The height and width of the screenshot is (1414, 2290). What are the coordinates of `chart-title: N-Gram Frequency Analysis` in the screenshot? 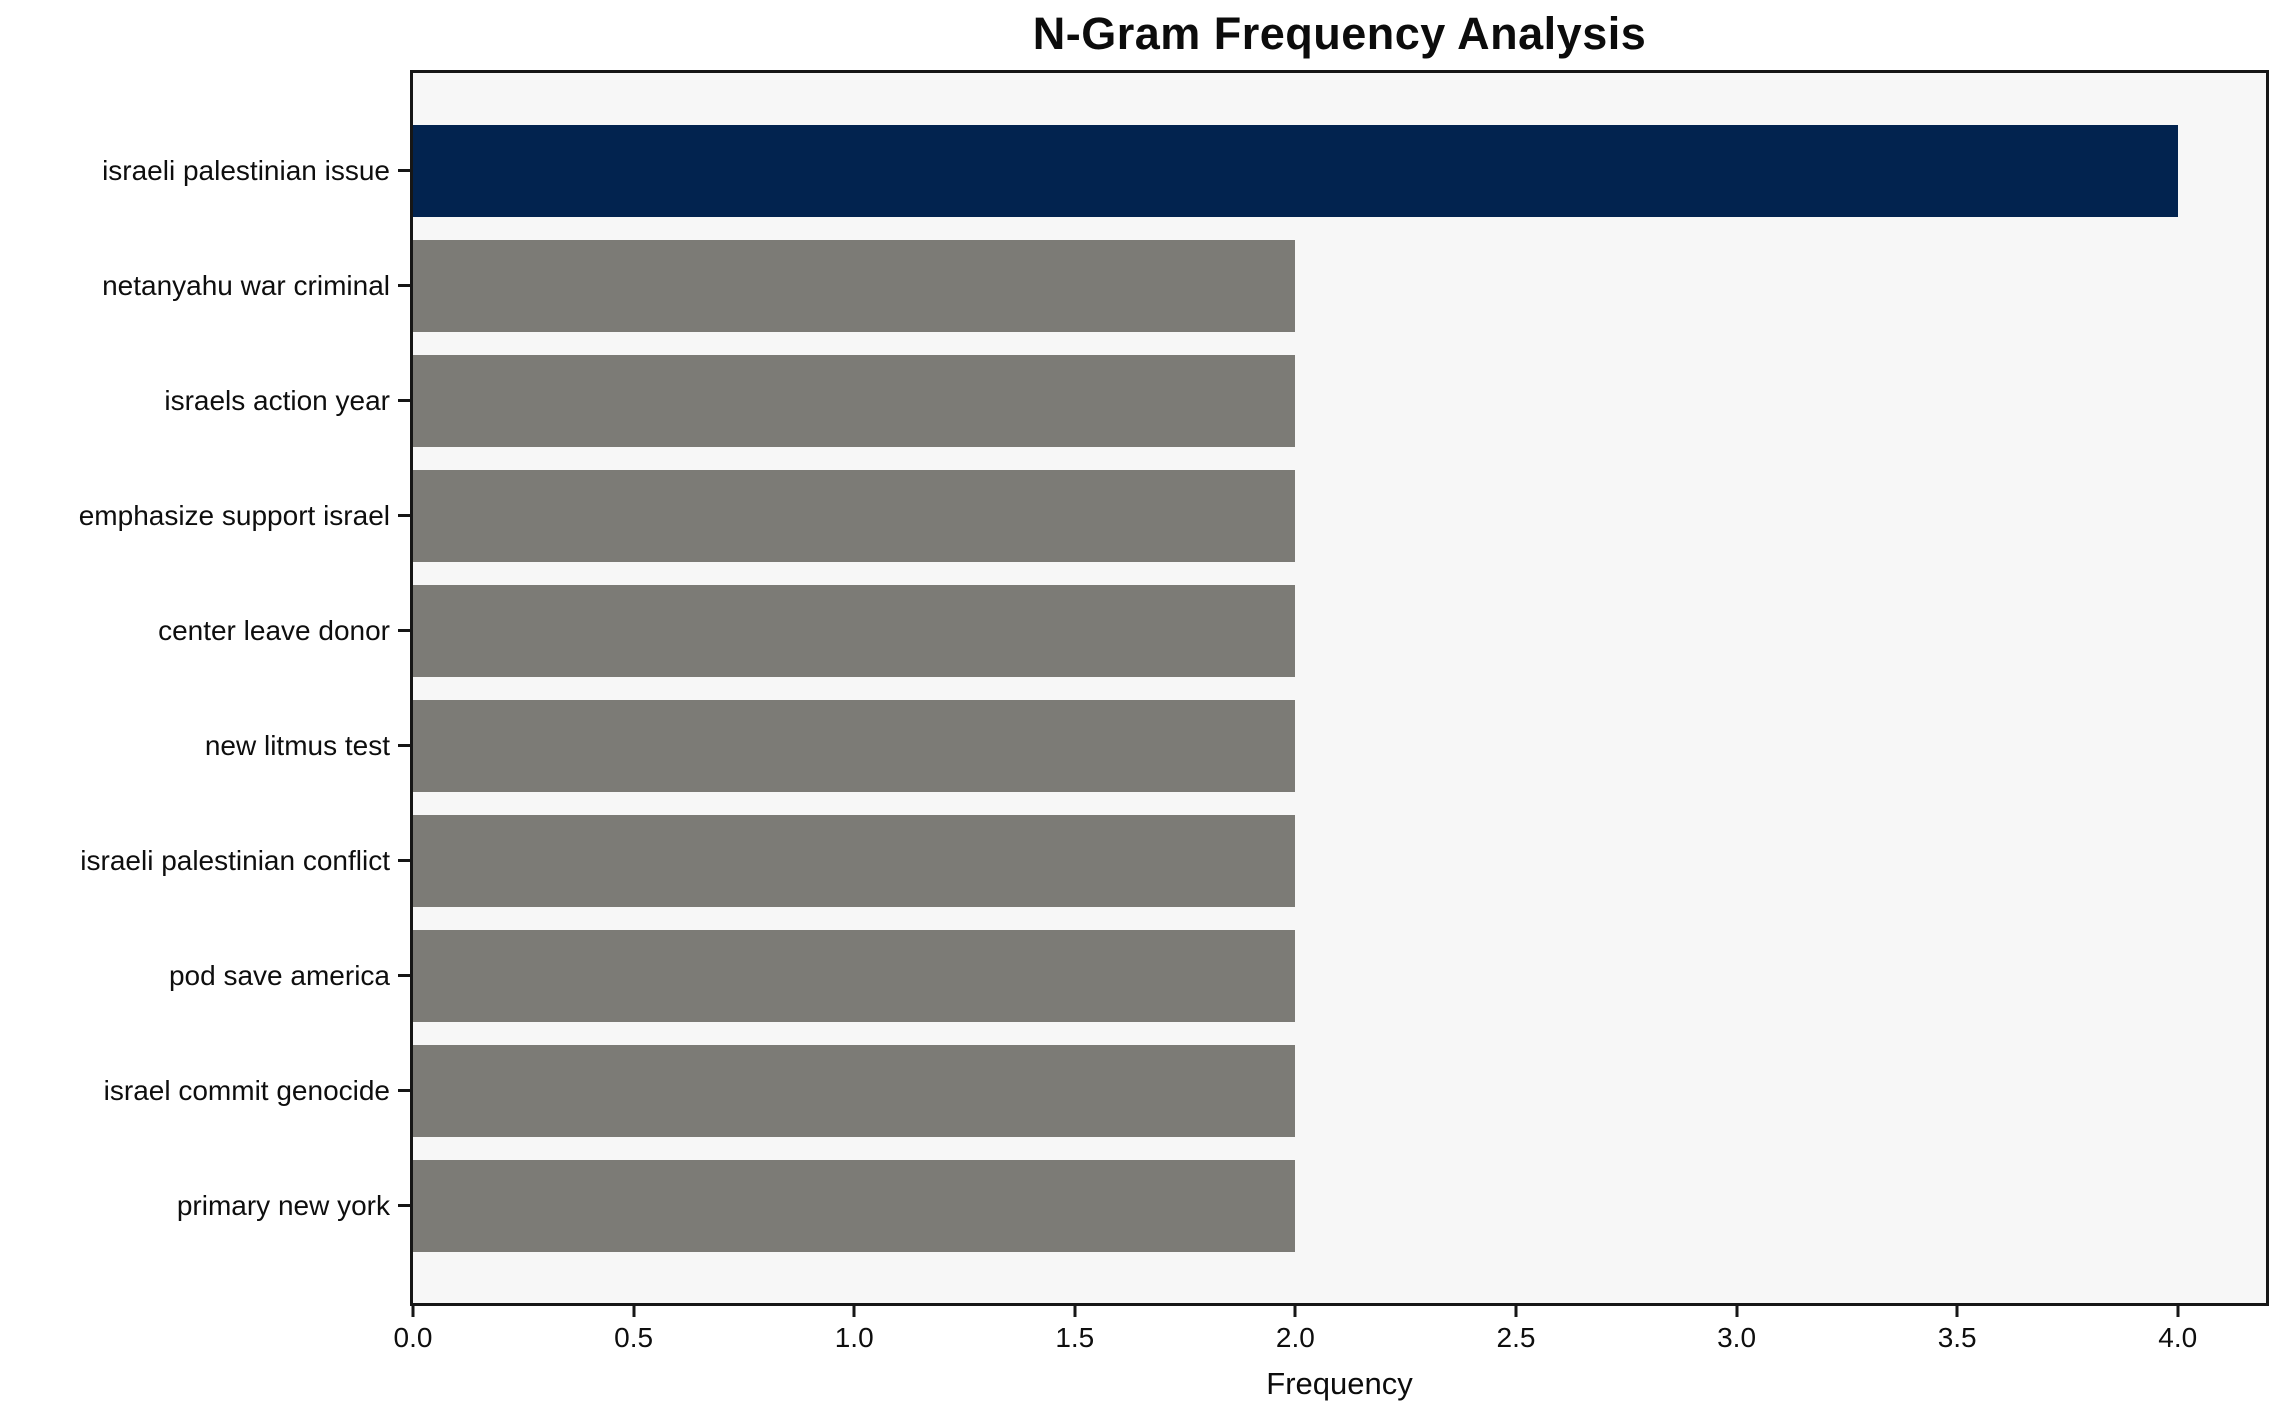 It's located at (1339, 33).